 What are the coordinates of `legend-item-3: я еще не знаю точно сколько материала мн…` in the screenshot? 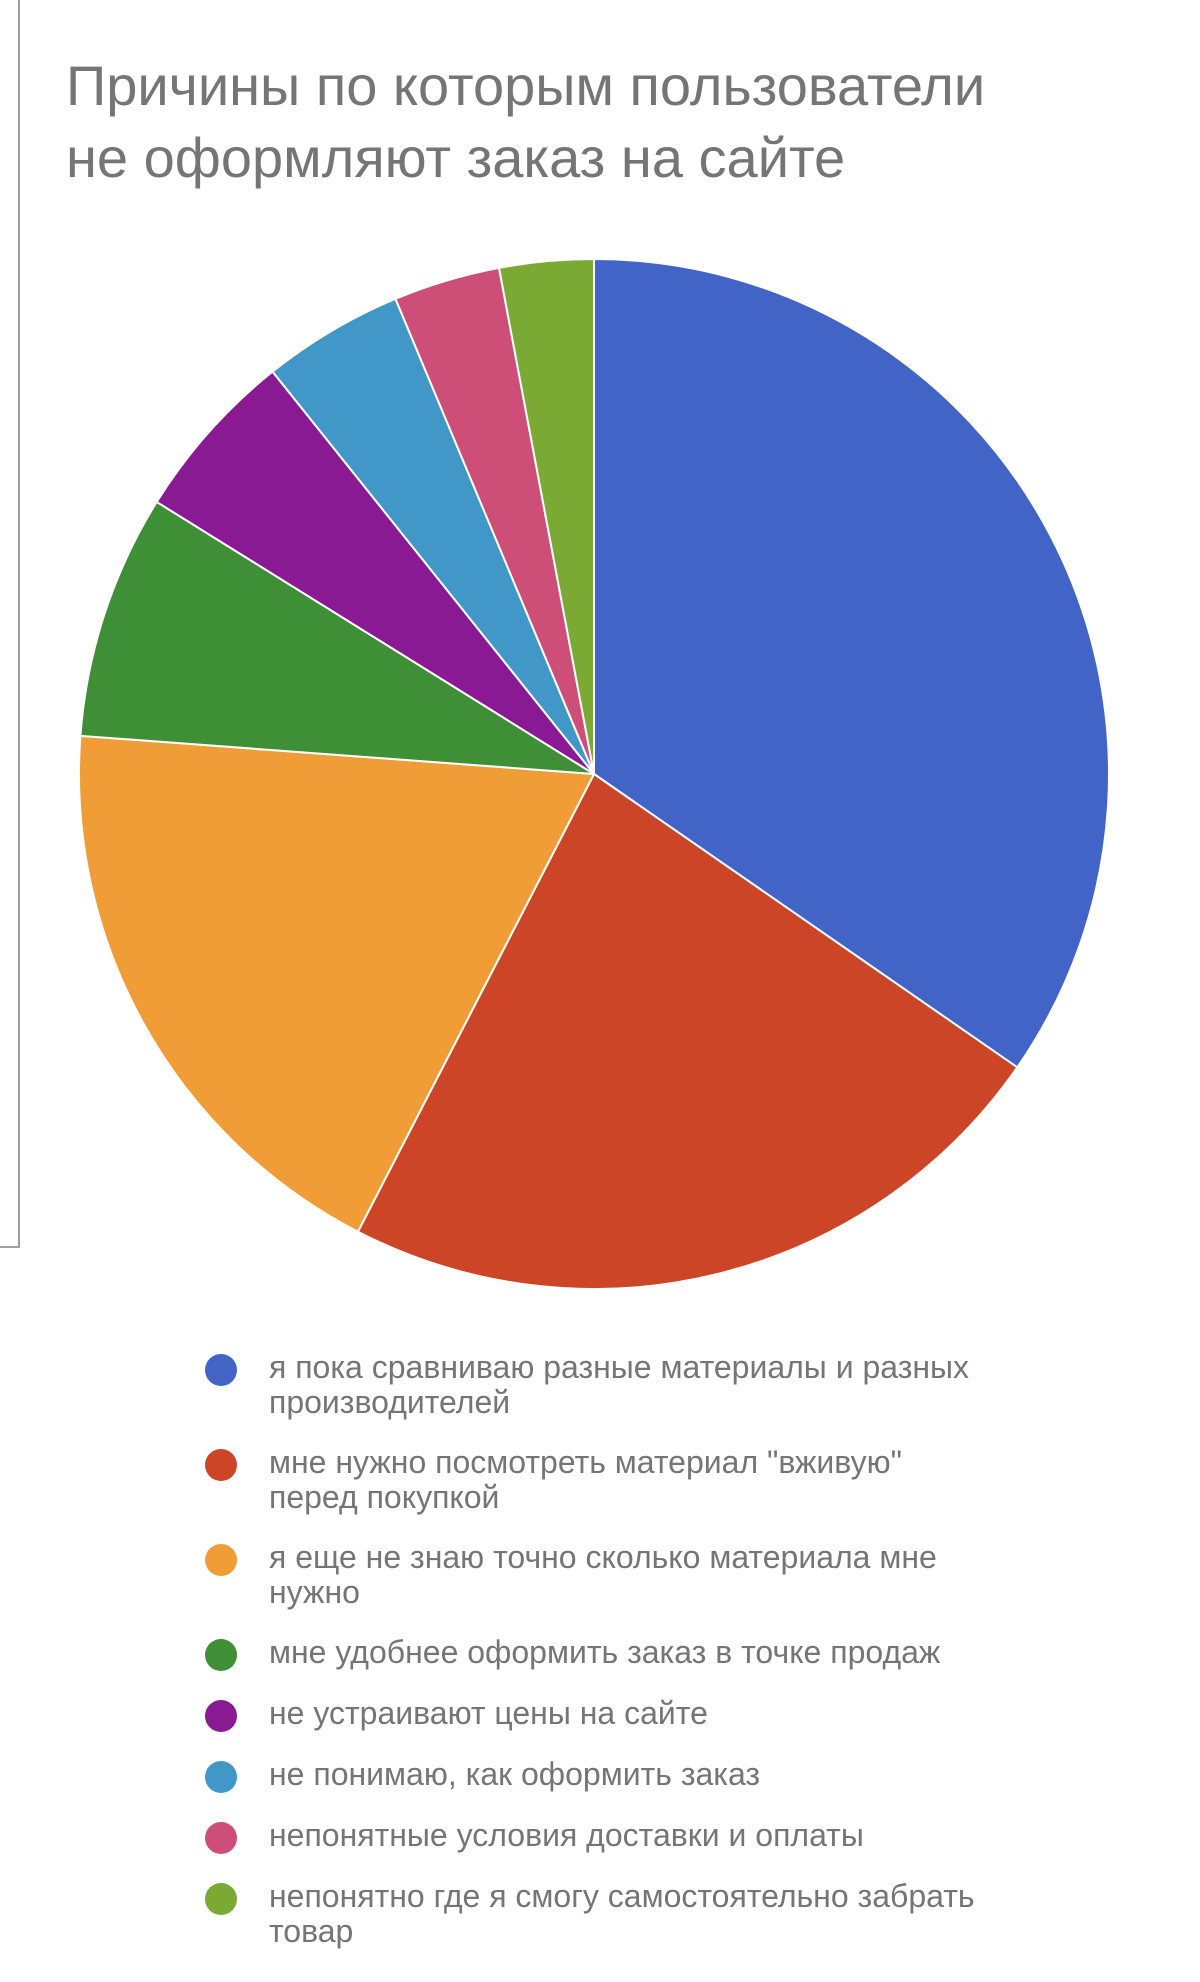 It's located at (605, 1575).